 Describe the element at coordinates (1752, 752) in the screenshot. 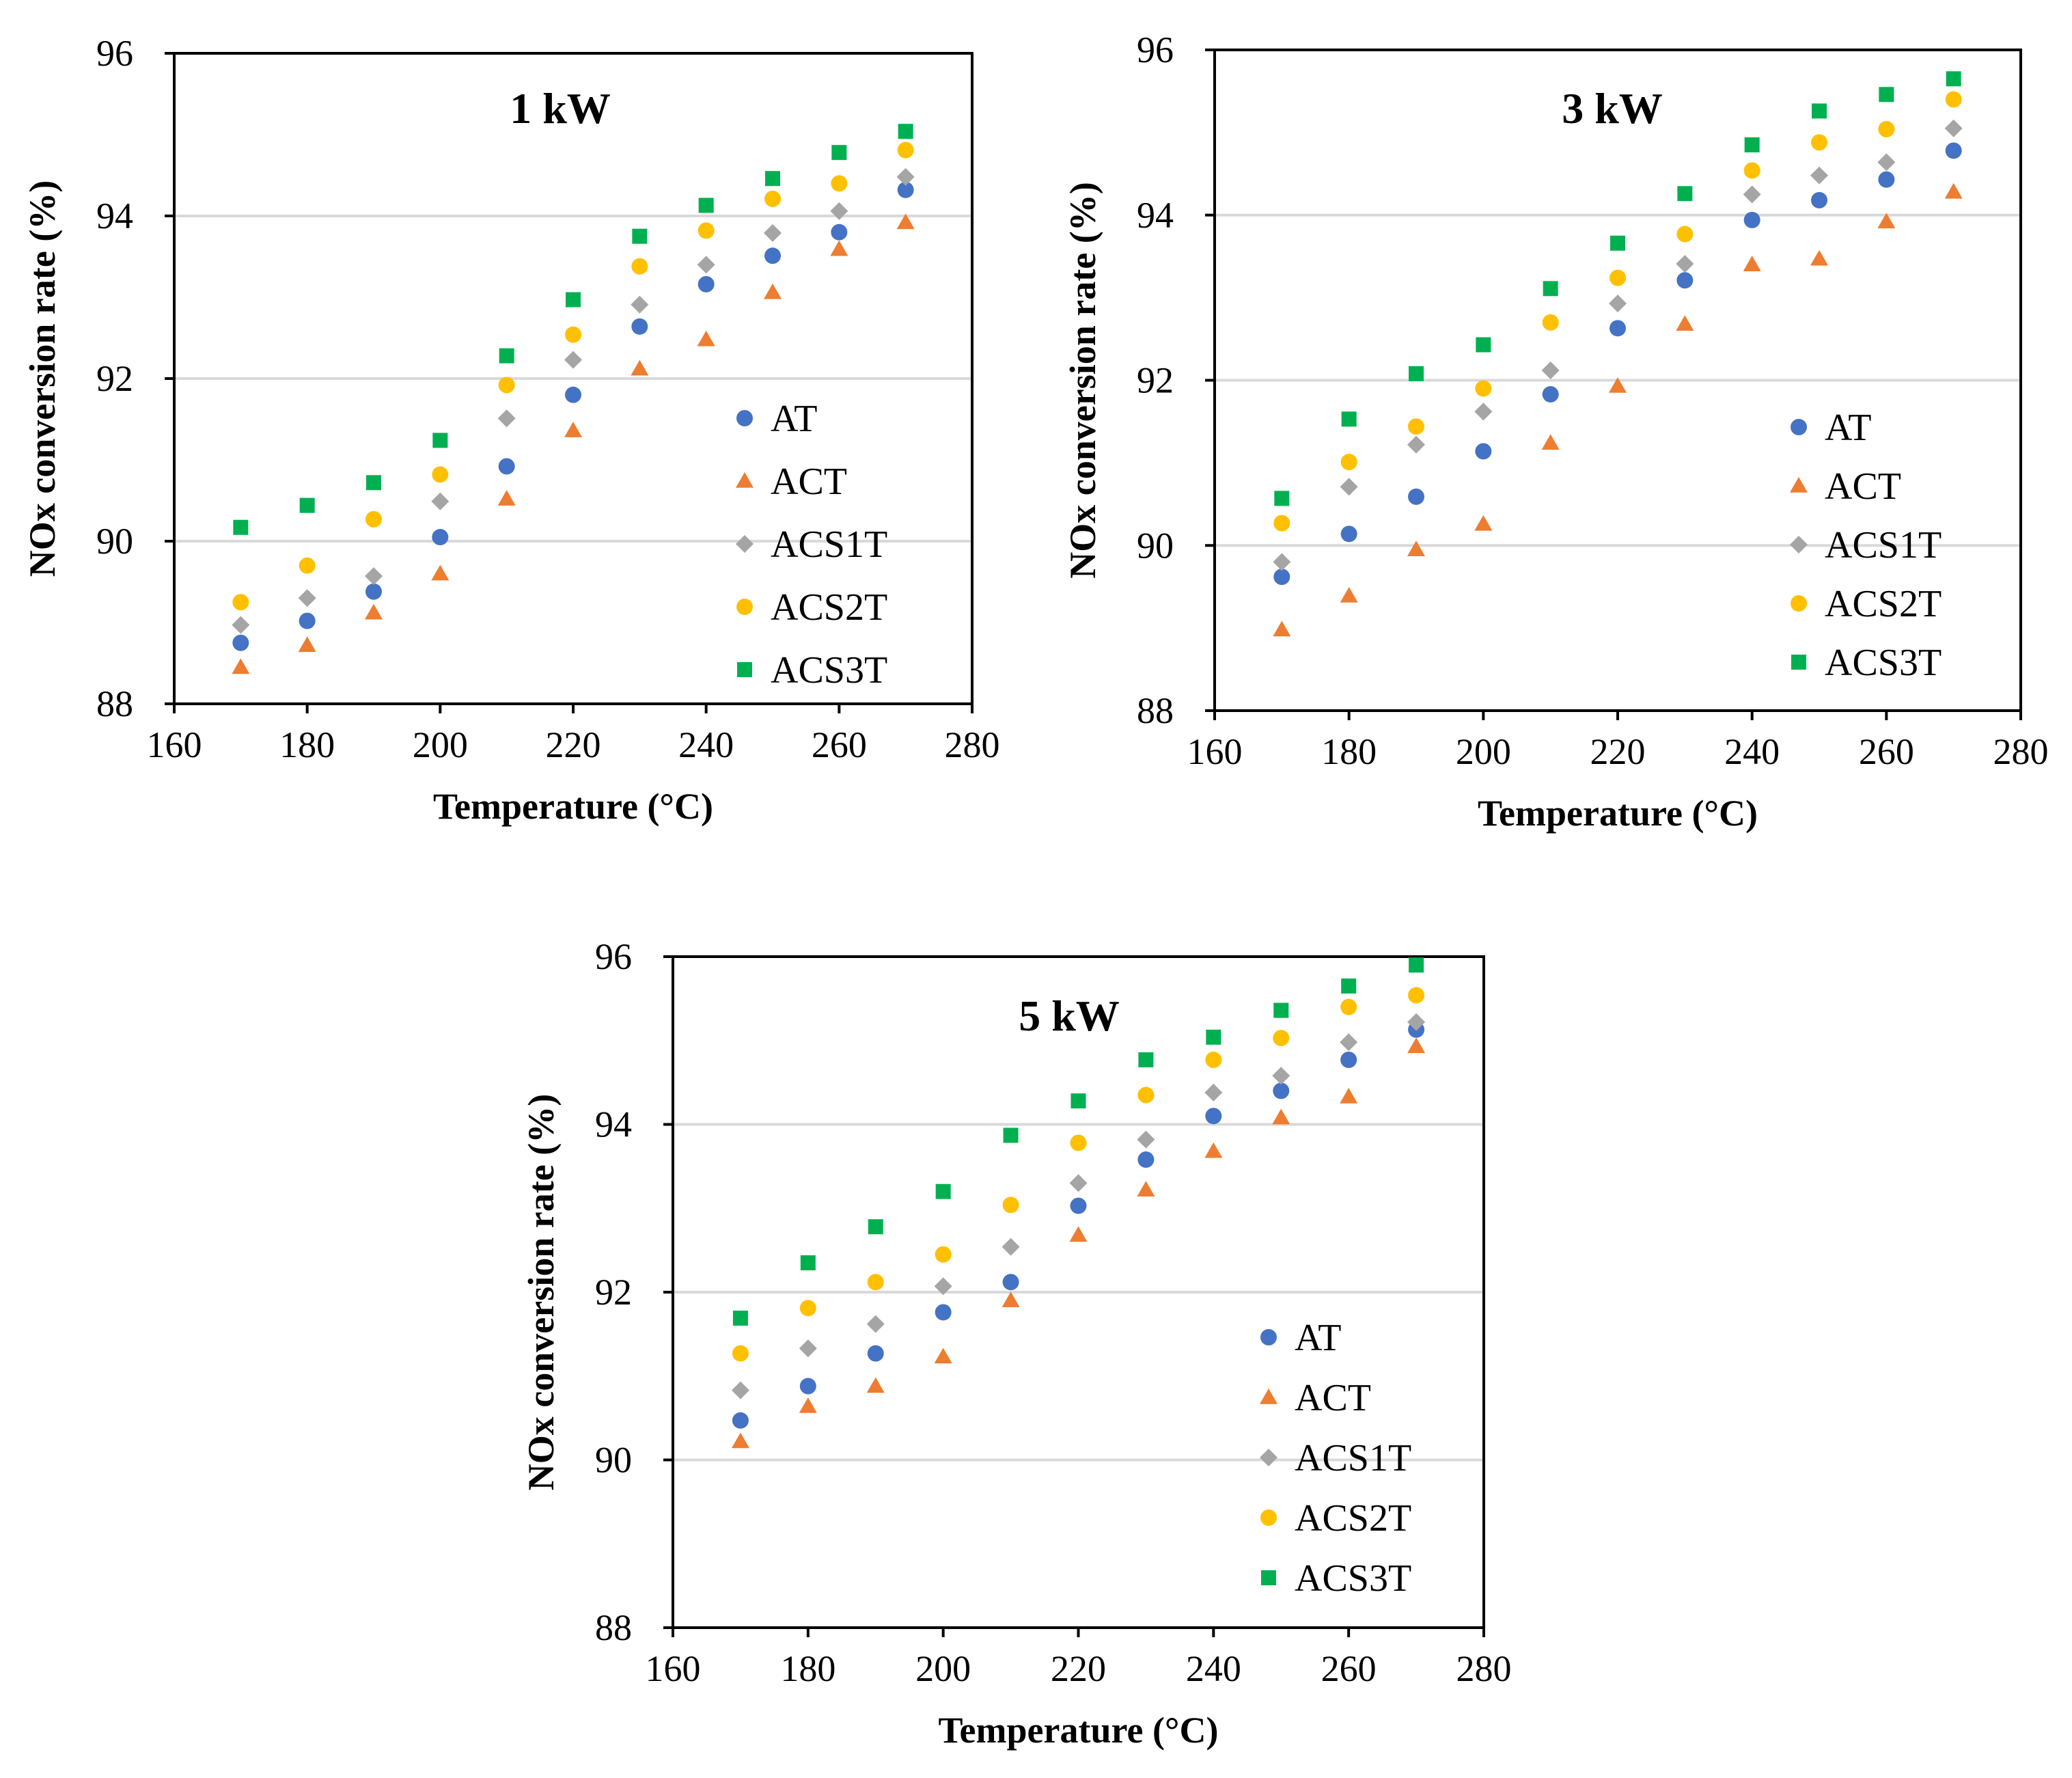

I see `x-tick-label: 240` at that location.